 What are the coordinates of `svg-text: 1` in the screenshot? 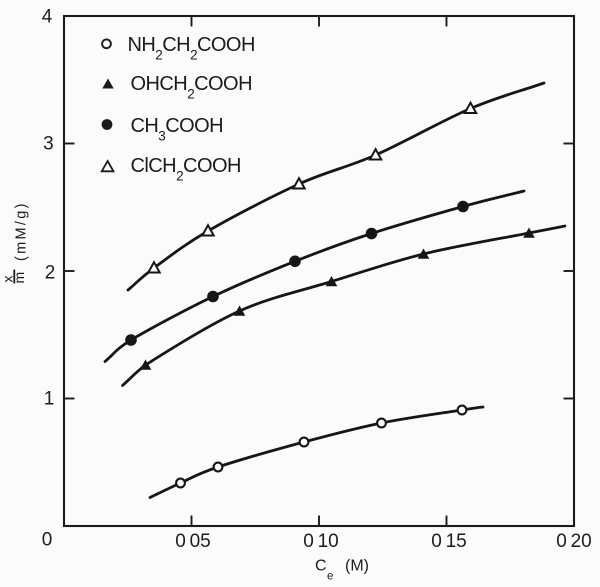 It's located at (49, 399).